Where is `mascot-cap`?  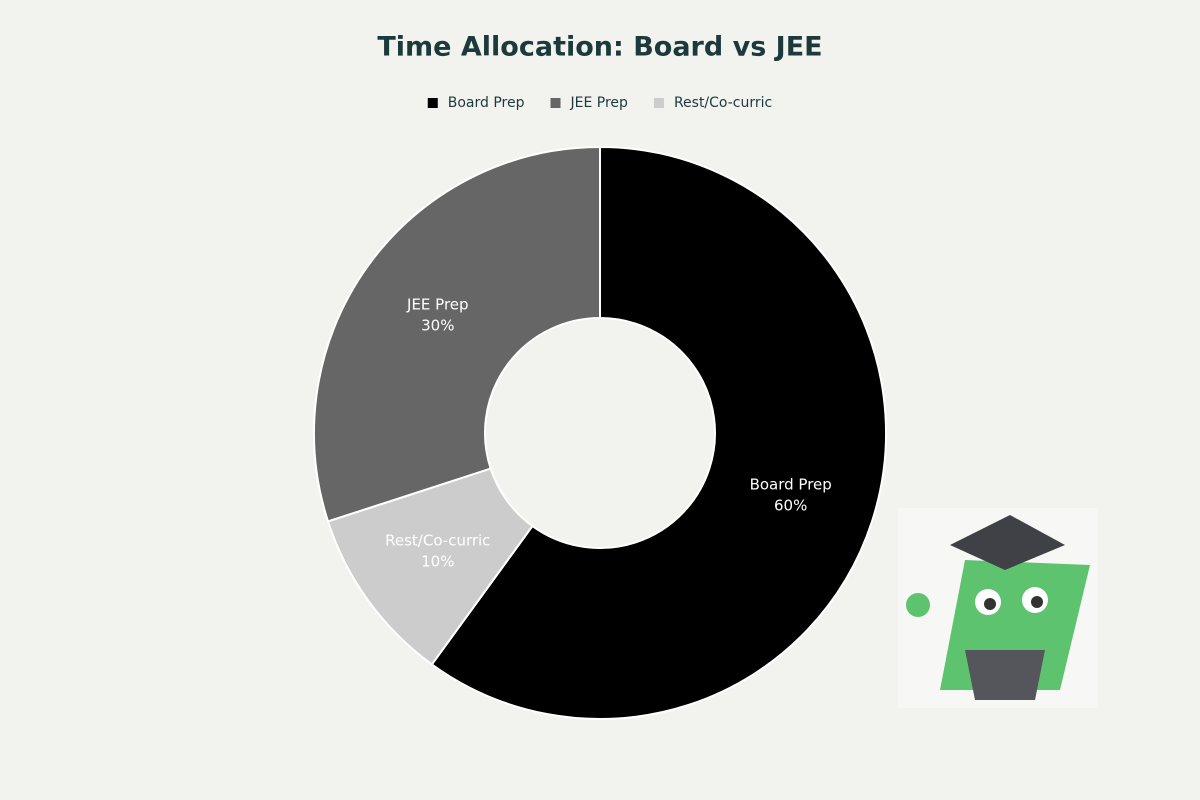
mascot-cap is located at coordinates (1007, 542).